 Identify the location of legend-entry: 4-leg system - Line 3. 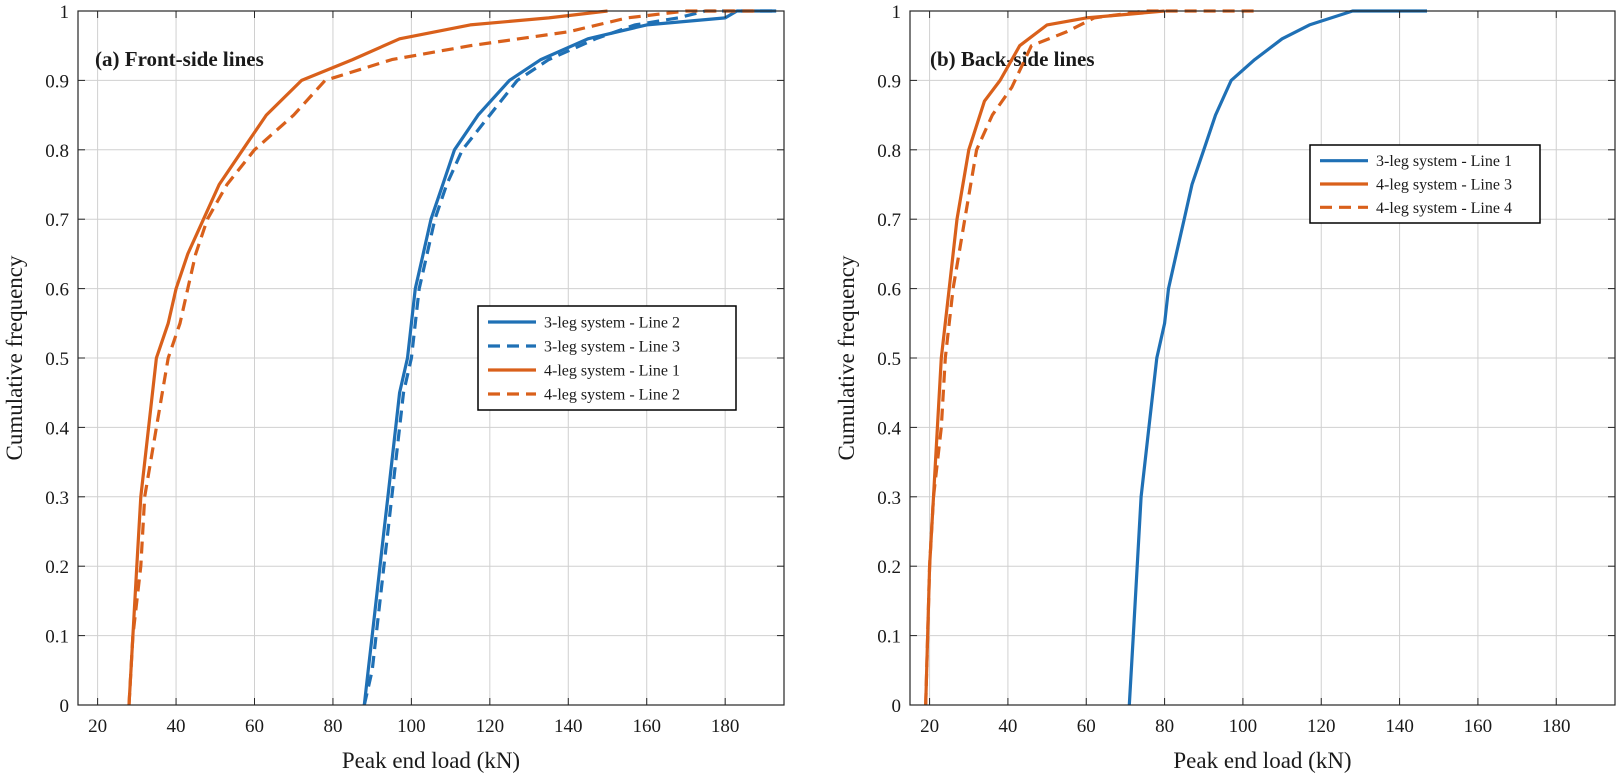
(1444, 185).